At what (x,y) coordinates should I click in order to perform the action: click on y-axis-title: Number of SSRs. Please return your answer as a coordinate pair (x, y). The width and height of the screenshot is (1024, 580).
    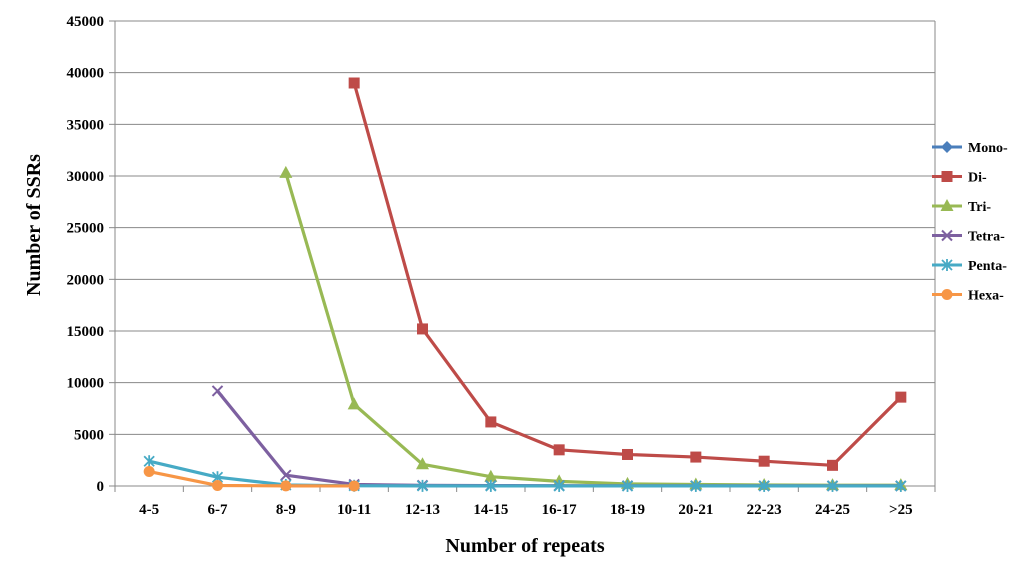
    Looking at the image, I should click on (34, 225).